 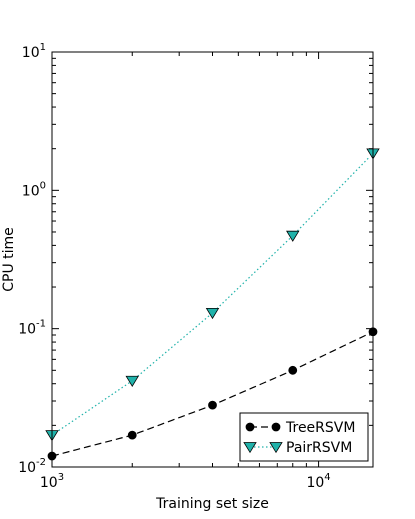 I want to click on y-tick-label: 10⁻¹, so click(x=32, y=328).